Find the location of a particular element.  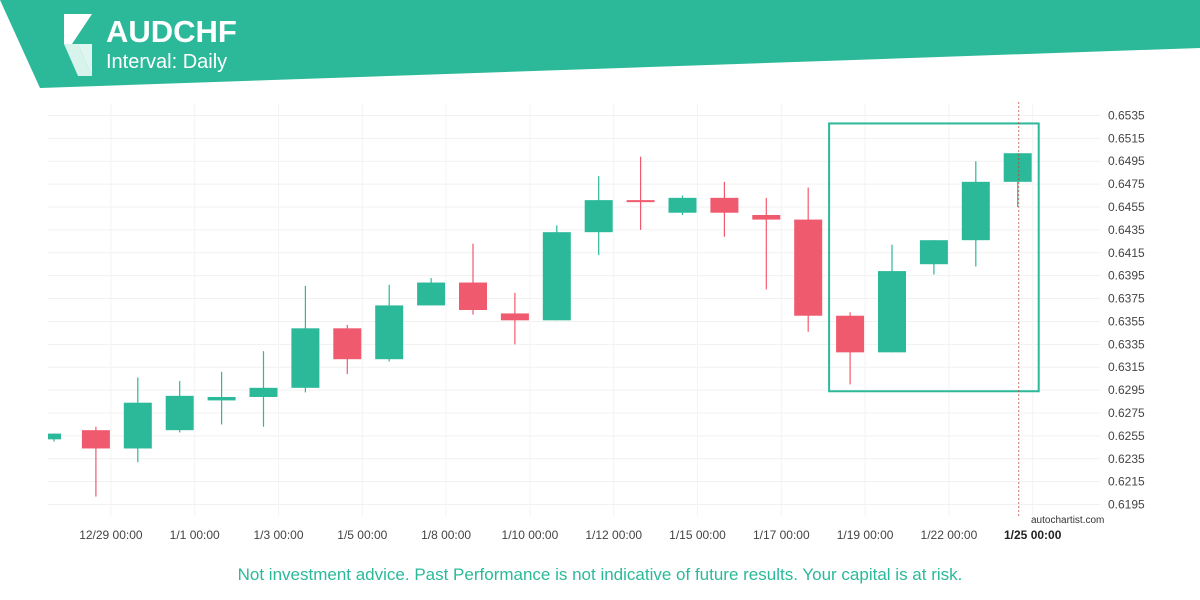

y-tick-label: 0.6235 is located at coordinates (1126, 459).